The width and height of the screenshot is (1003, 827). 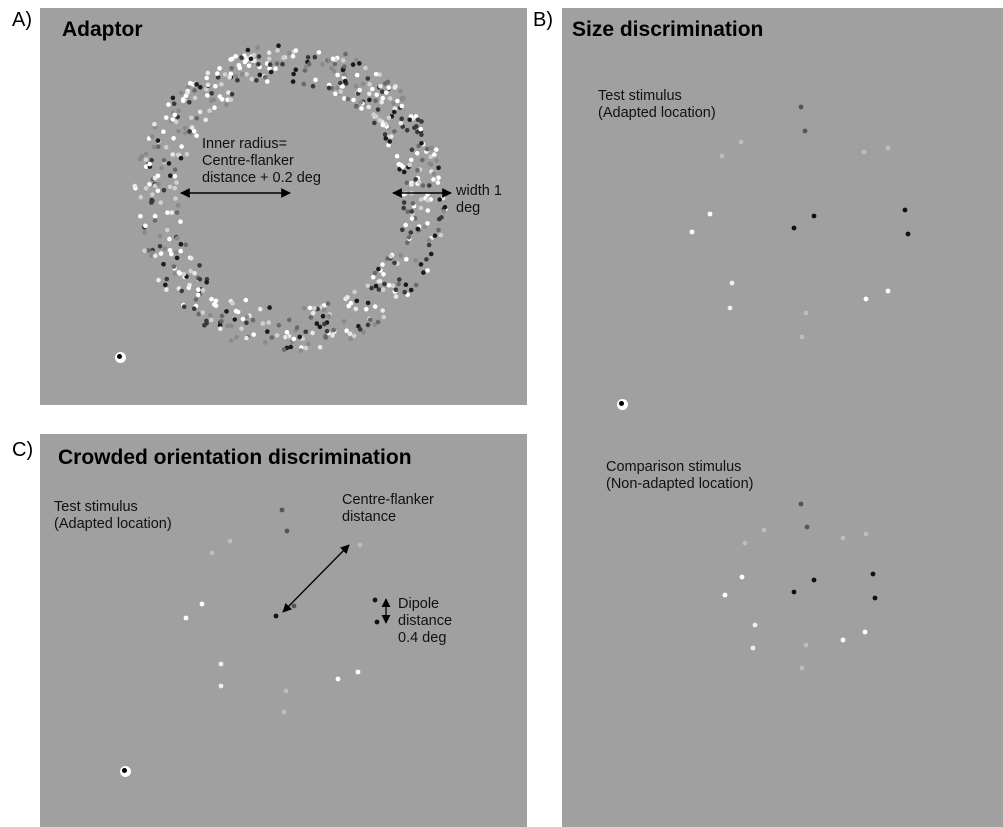 What do you see at coordinates (543, 20) in the screenshot?
I see `panel-b-letter: B)` at bounding box center [543, 20].